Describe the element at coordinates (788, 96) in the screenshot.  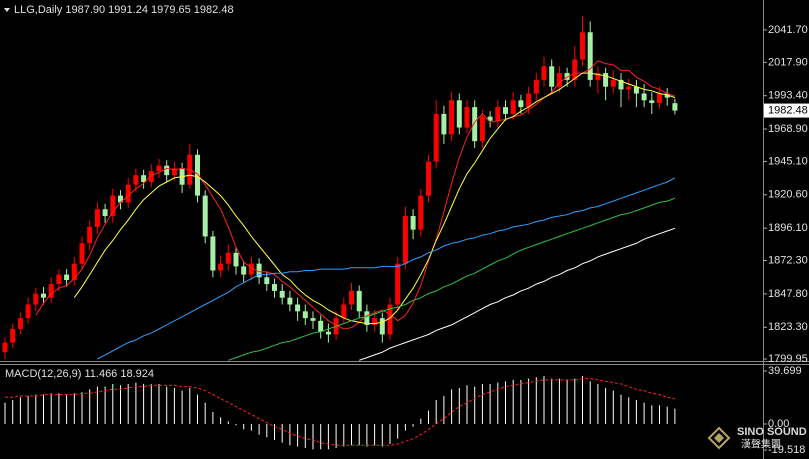
I see `y-tick-label: 1993.40` at that location.